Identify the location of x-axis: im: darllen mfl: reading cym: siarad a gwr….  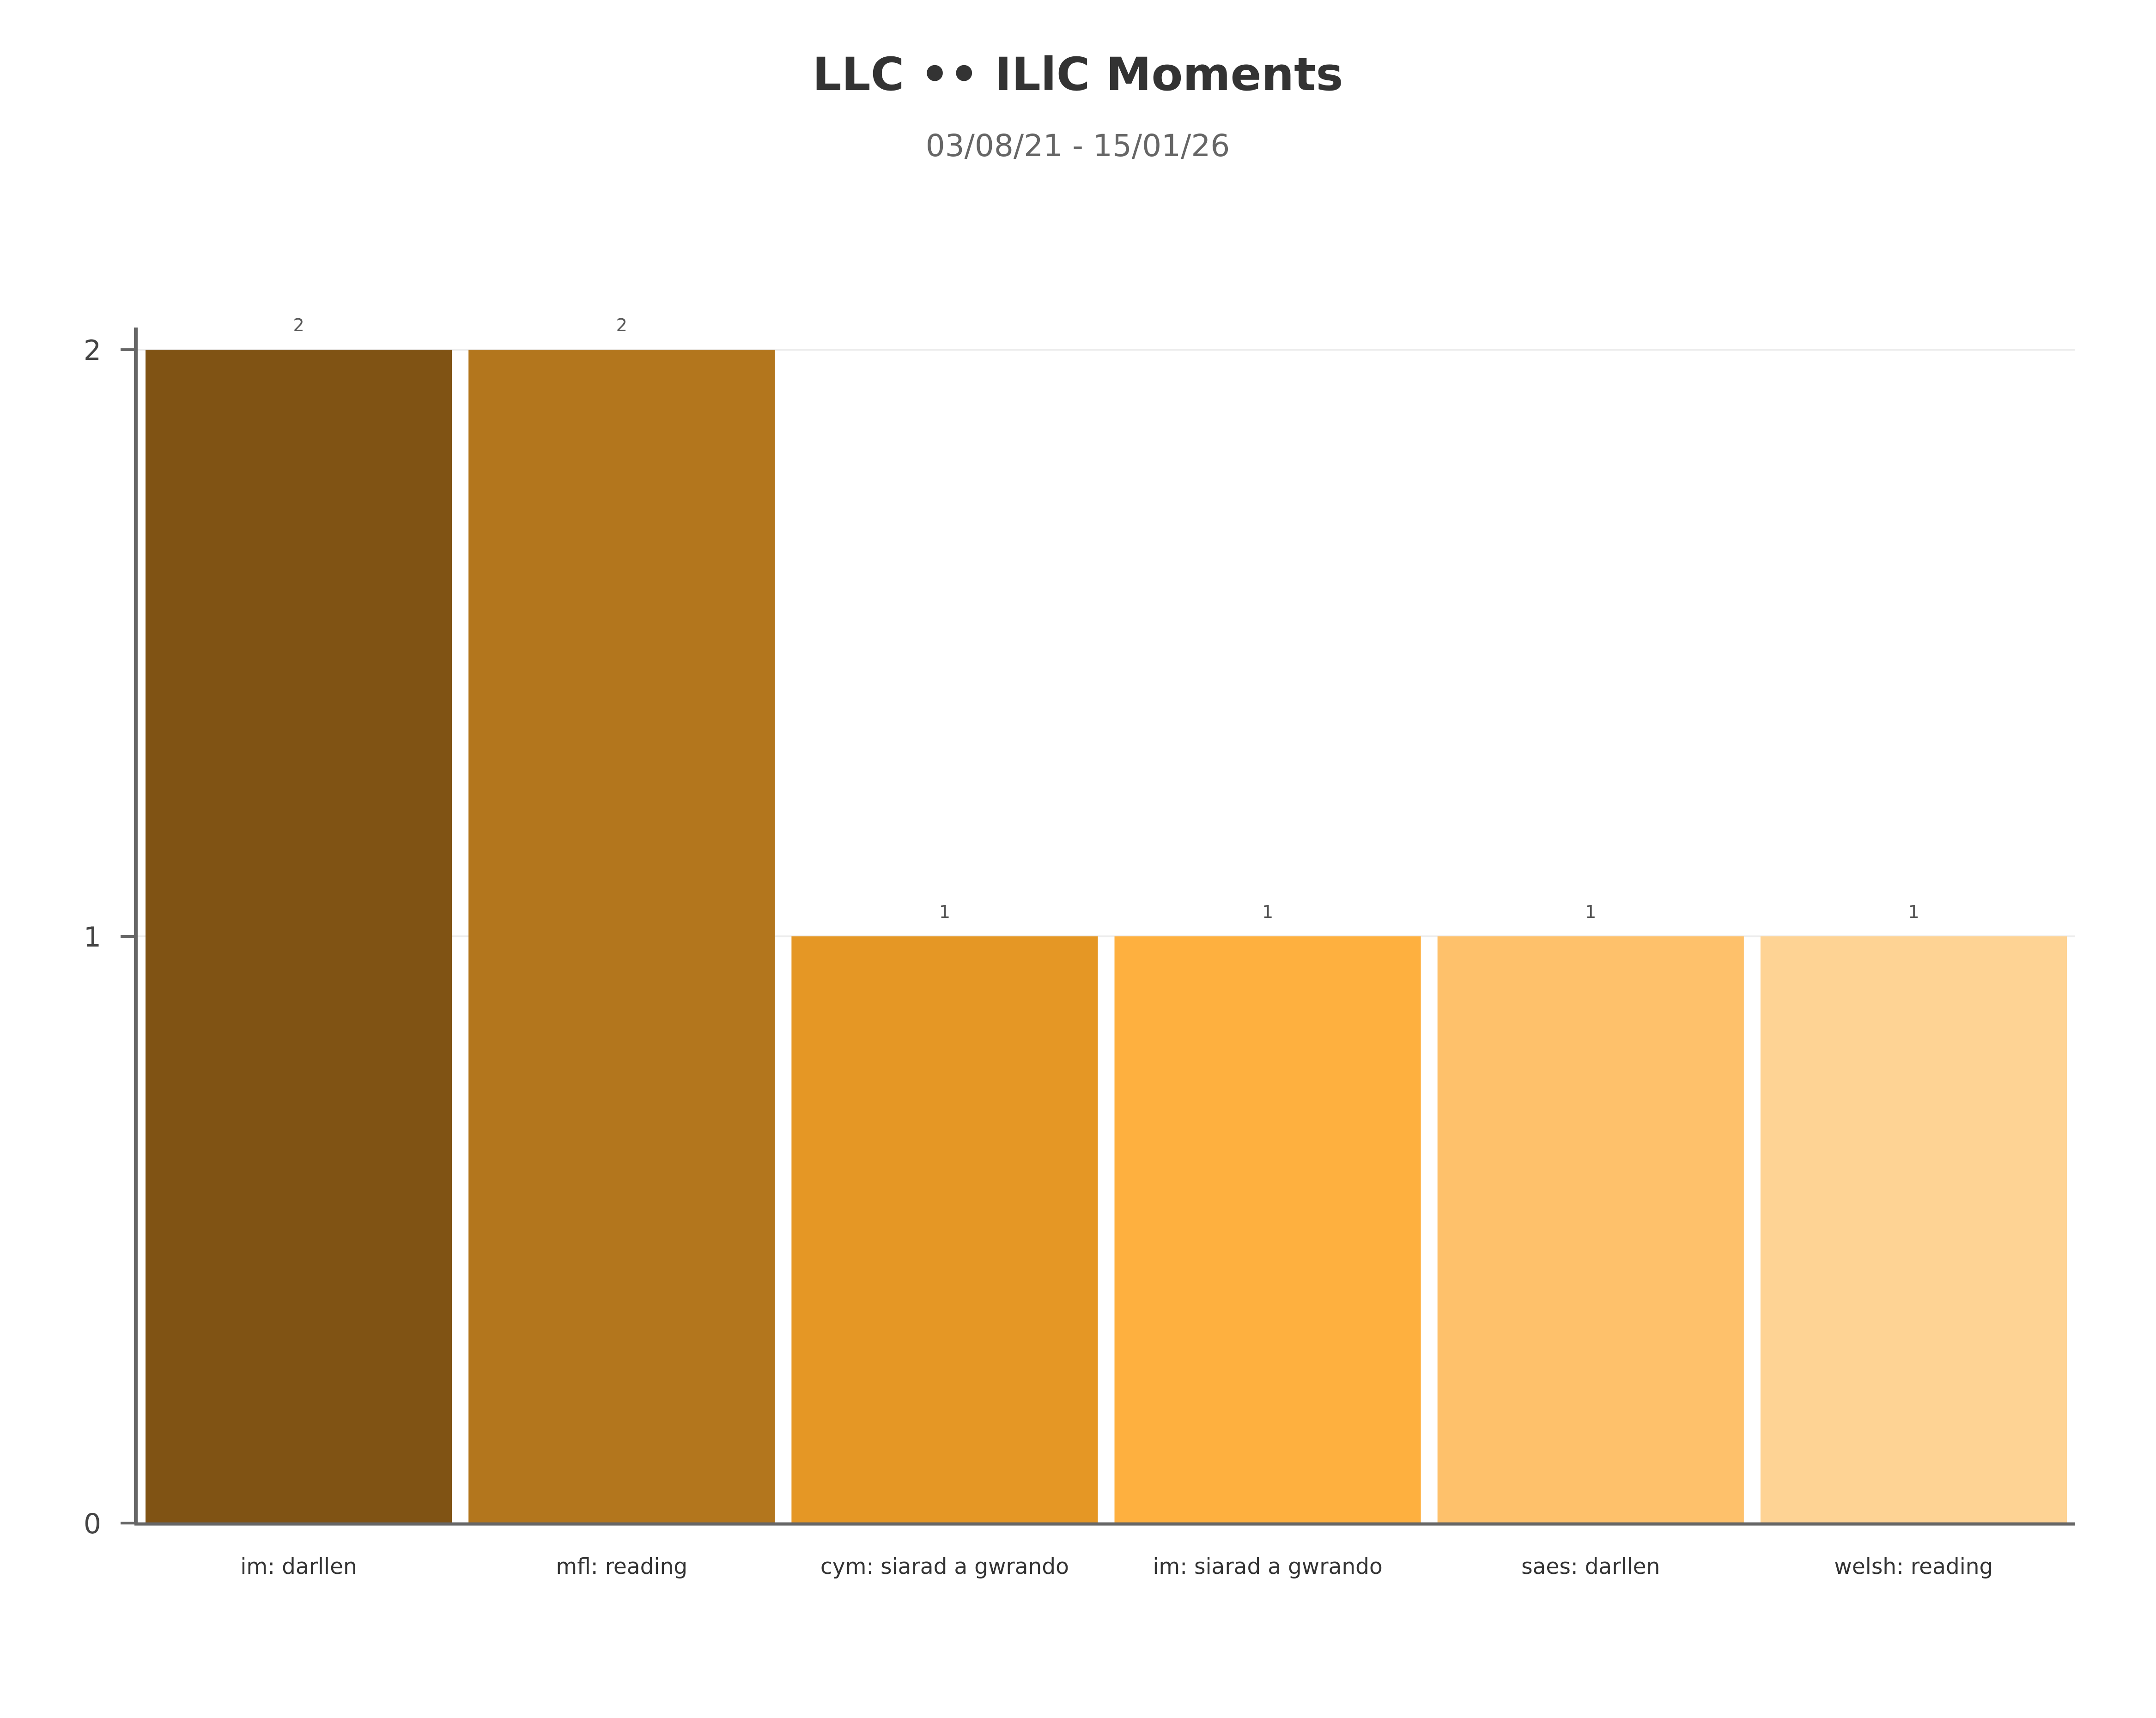
(1104, 1551).